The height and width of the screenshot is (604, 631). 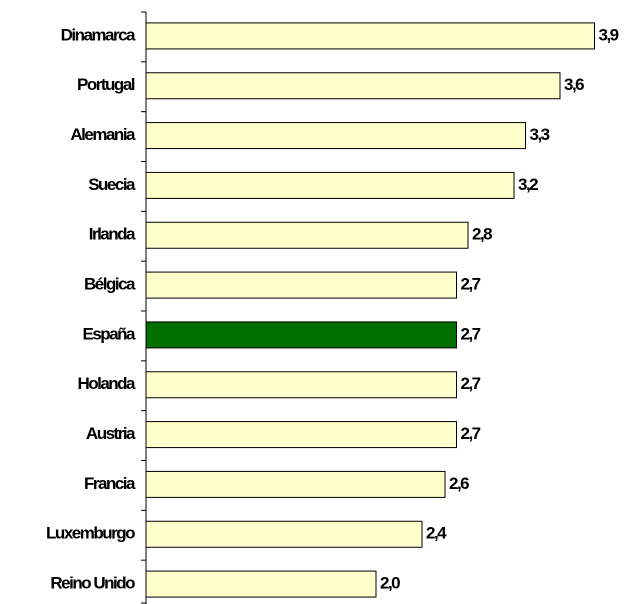 What do you see at coordinates (112, 234) in the screenshot?
I see `category-label: Irlanda` at bounding box center [112, 234].